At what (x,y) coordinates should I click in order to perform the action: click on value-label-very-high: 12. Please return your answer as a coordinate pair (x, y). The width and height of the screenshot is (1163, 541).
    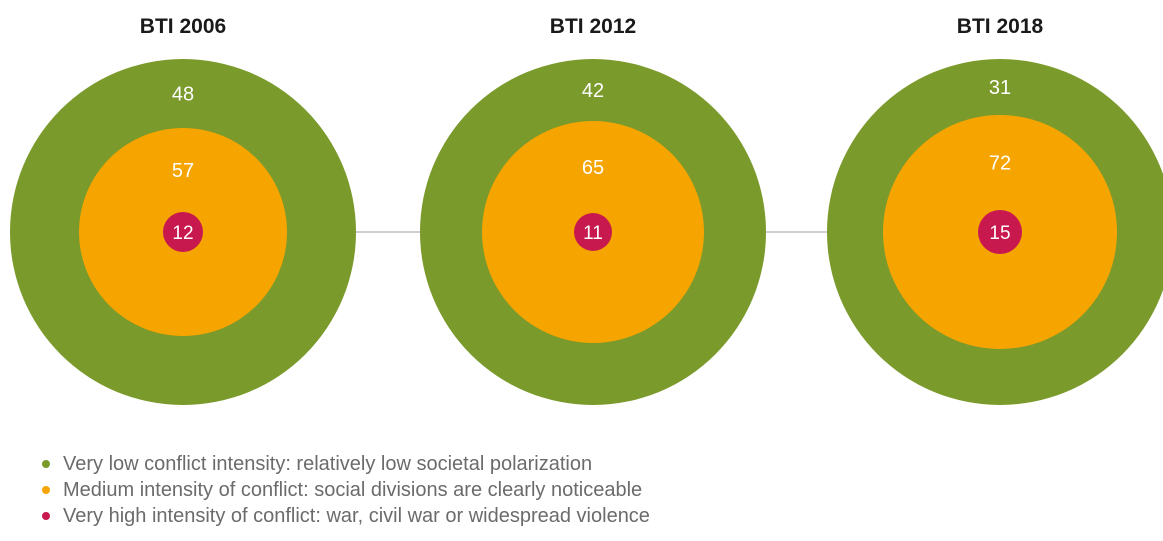
    Looking at the image, I should click on (182, 233).